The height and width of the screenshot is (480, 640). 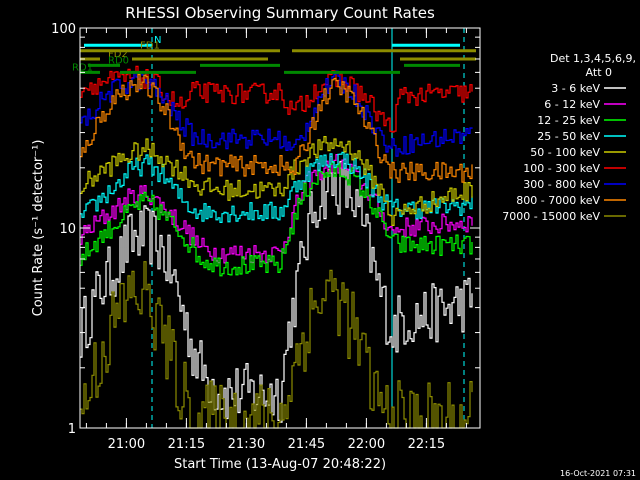 I want to click on legend-label-6: 100 - 300 keV, so click(x=561, y=168).